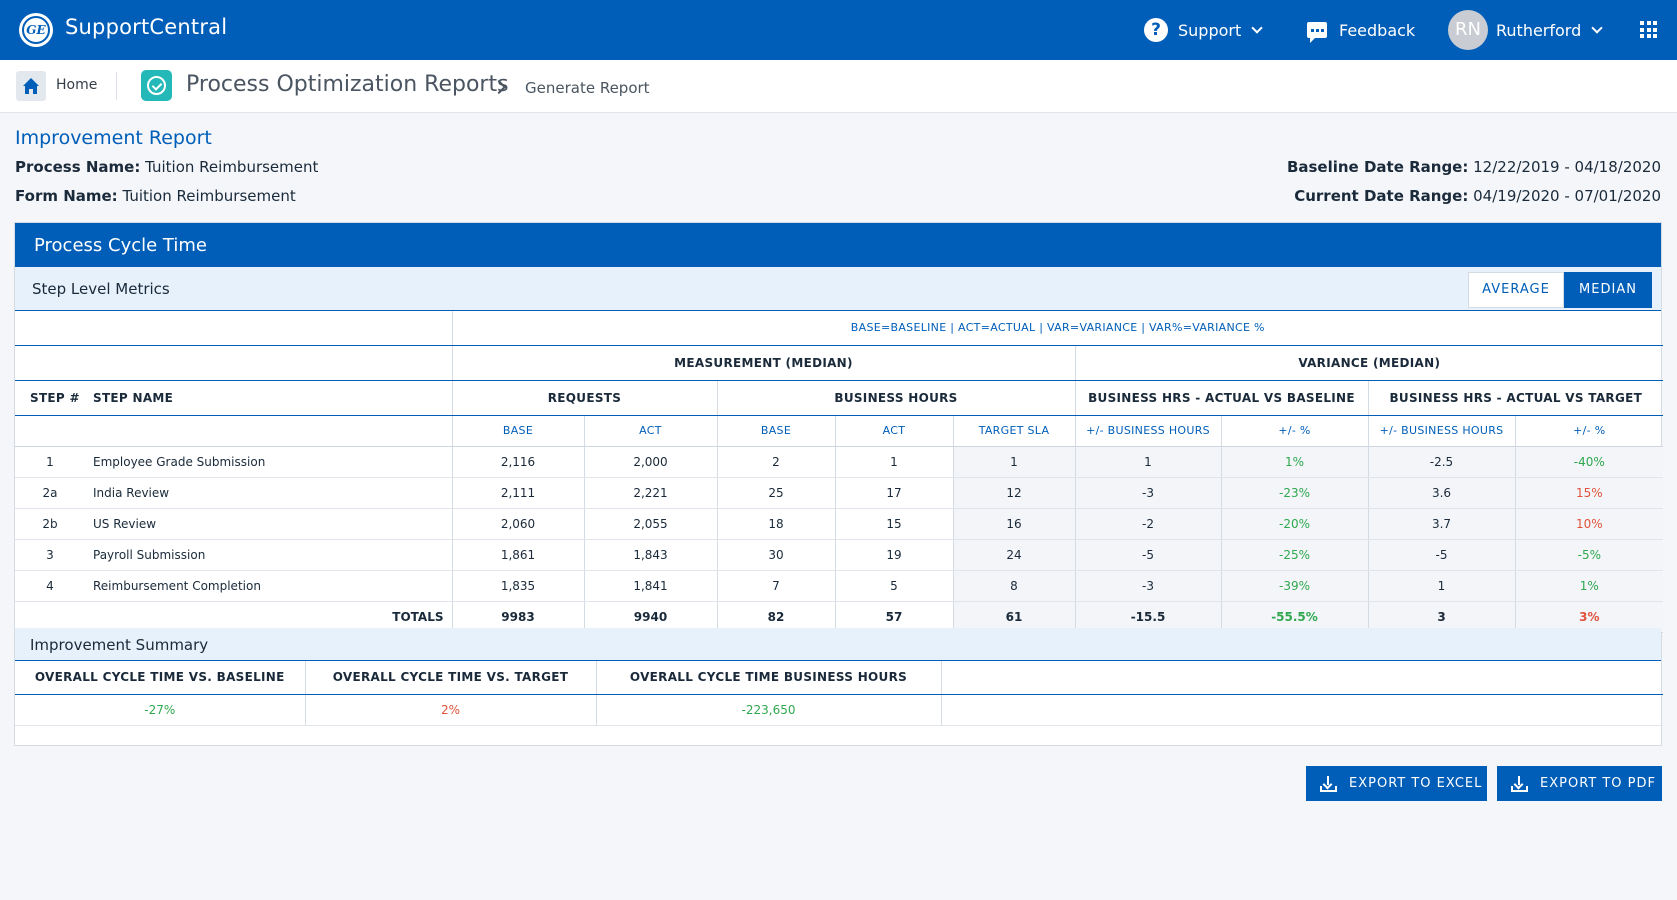  Describe the element at coordinates (1294, 586) in the screenshot. I see `vb-pct-cell: -39%` at that location.